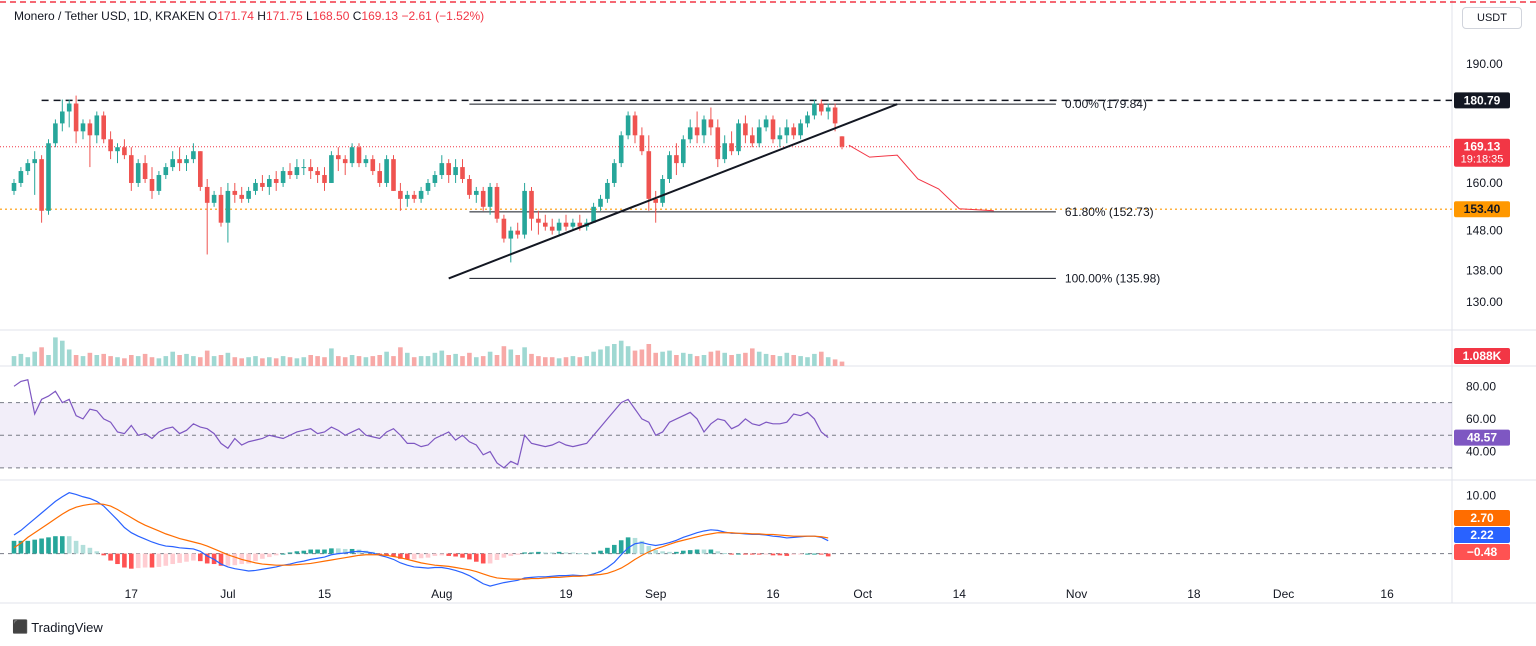 The image size is (1536, 646). What do you see at coordinates (1484, 64) in the screenshot?
I see `price-tick-label: 190.00` at bounding box center [1484, 64].